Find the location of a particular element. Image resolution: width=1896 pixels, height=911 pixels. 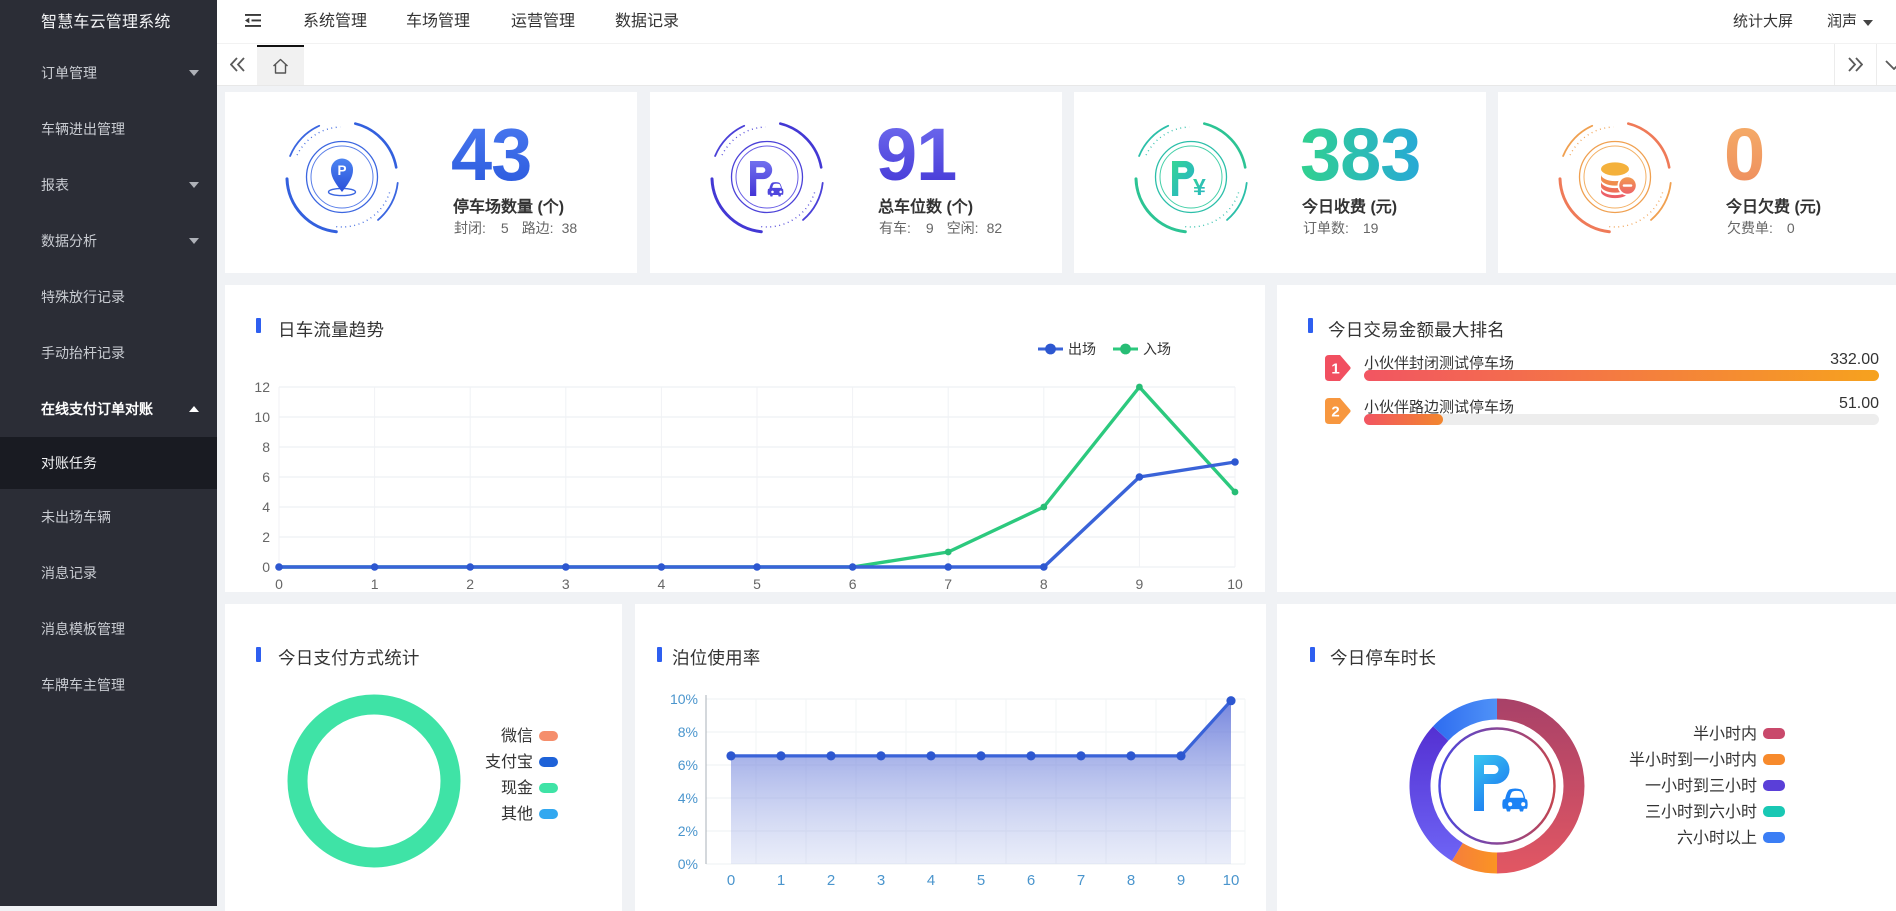

svg-text: 6% is located at coordinates (688, 765).